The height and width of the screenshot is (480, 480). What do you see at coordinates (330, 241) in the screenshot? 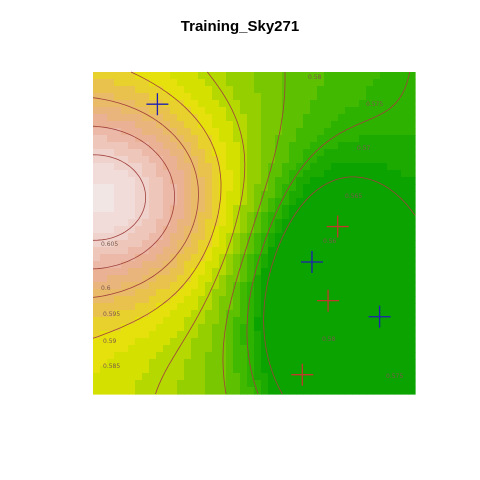
I see `contour-label: 0.56` at bounding box center [330, 241].